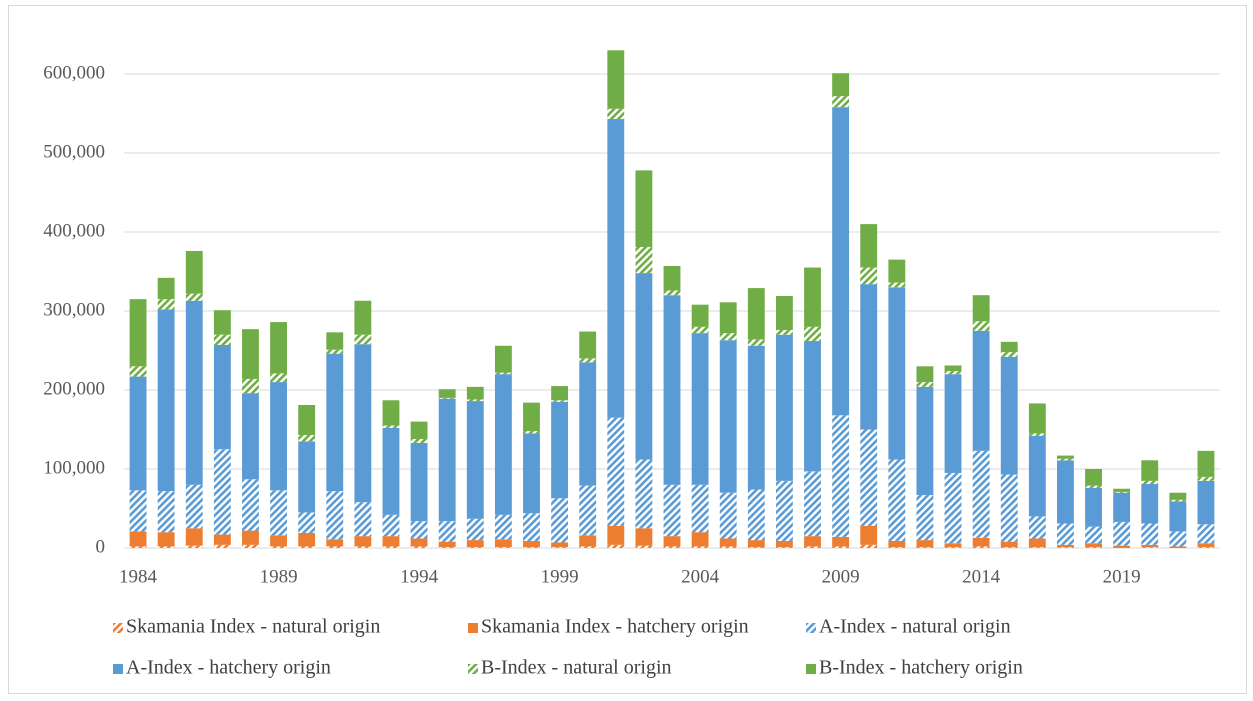 The width and height of the screenshot is (1253, 701). Describe the element at coordinates (981, 576) in the screenshot. I see `x-tick-label: 2014` at that location.